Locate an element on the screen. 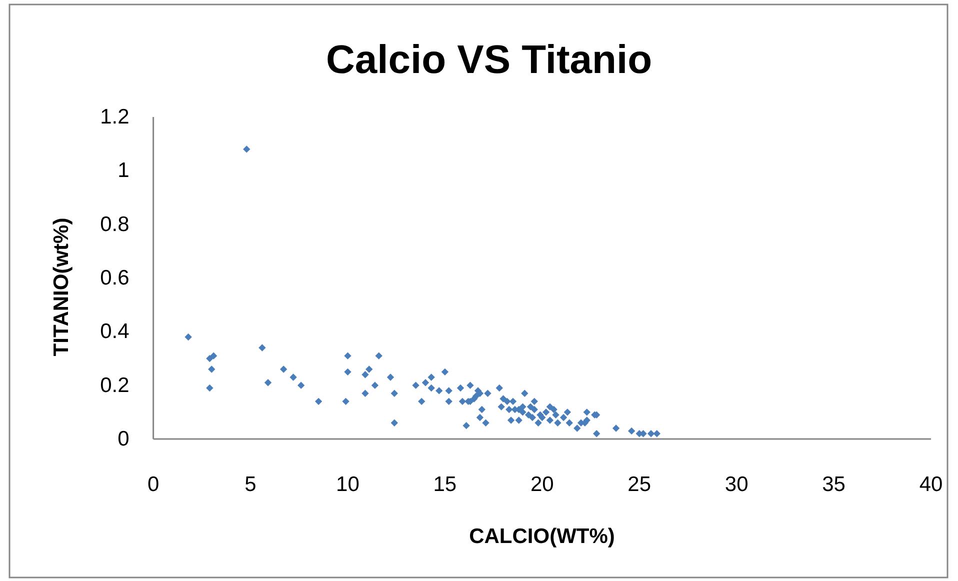 This screenshot has height=581, width=958. x-tick-label: 30 is located at coordinates (736, 484).